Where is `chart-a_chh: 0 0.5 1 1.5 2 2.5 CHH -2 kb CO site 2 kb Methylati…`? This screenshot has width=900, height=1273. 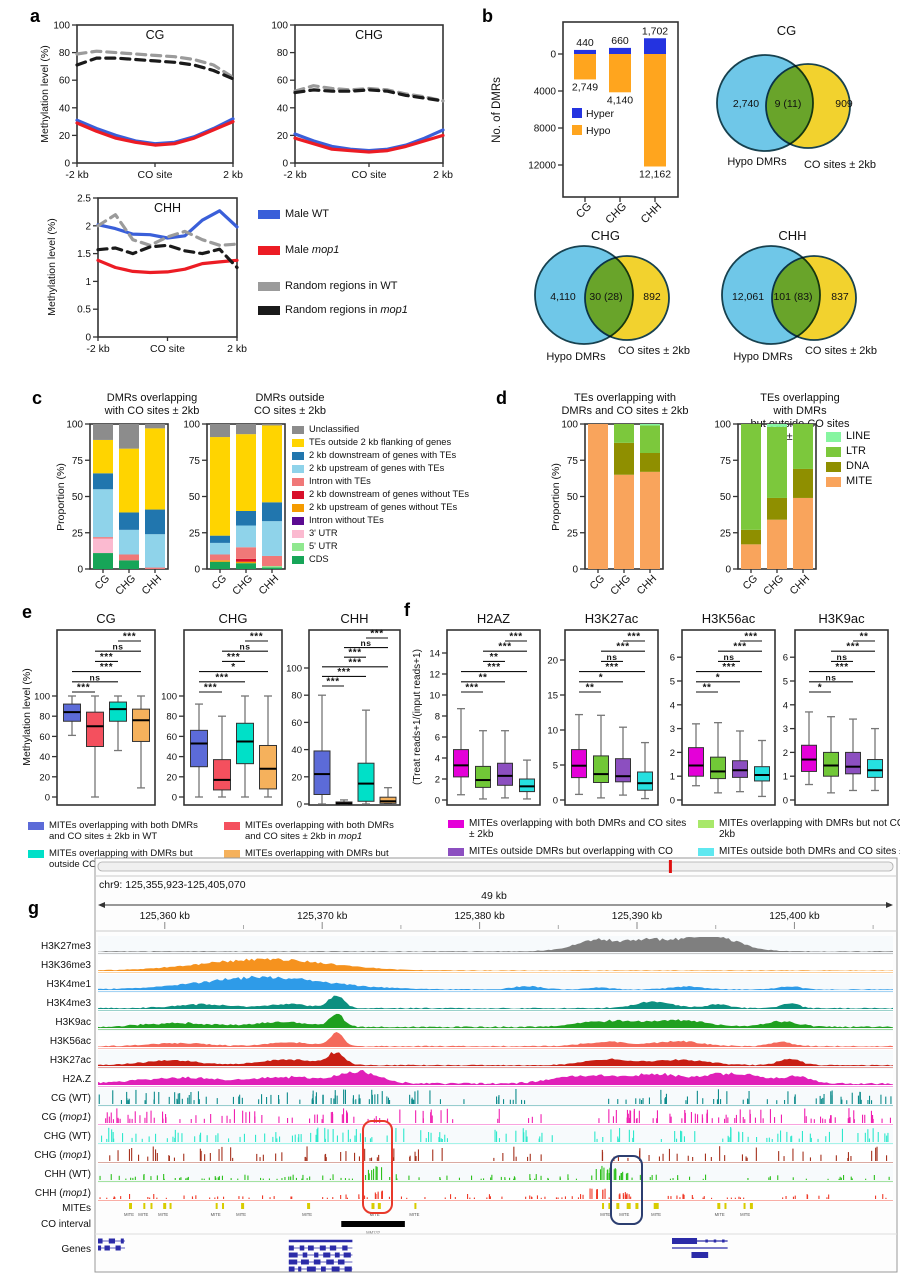 chart-a_chh: 0 0.5 1 1.5 2 2.5 CHH -2 kb CO site 2 kb Methylati… is located at coordinates (146, 275).